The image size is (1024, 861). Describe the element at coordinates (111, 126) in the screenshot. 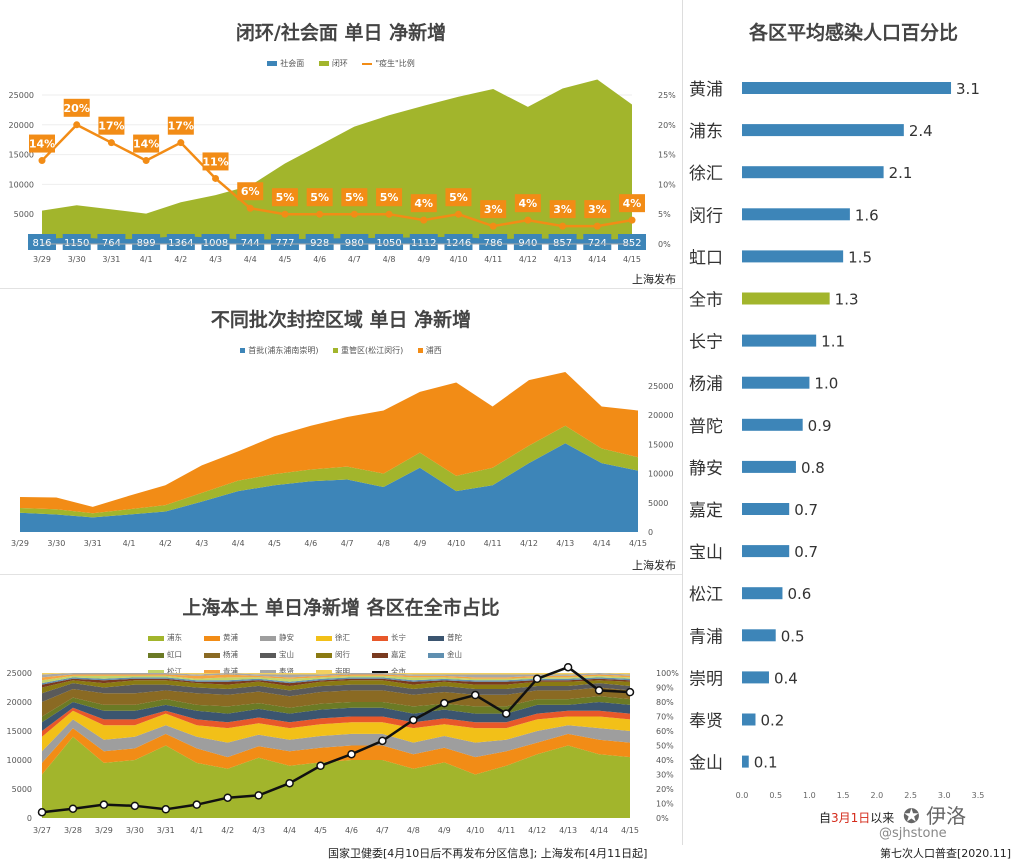

I see `ratio-label: 17%` at that location.